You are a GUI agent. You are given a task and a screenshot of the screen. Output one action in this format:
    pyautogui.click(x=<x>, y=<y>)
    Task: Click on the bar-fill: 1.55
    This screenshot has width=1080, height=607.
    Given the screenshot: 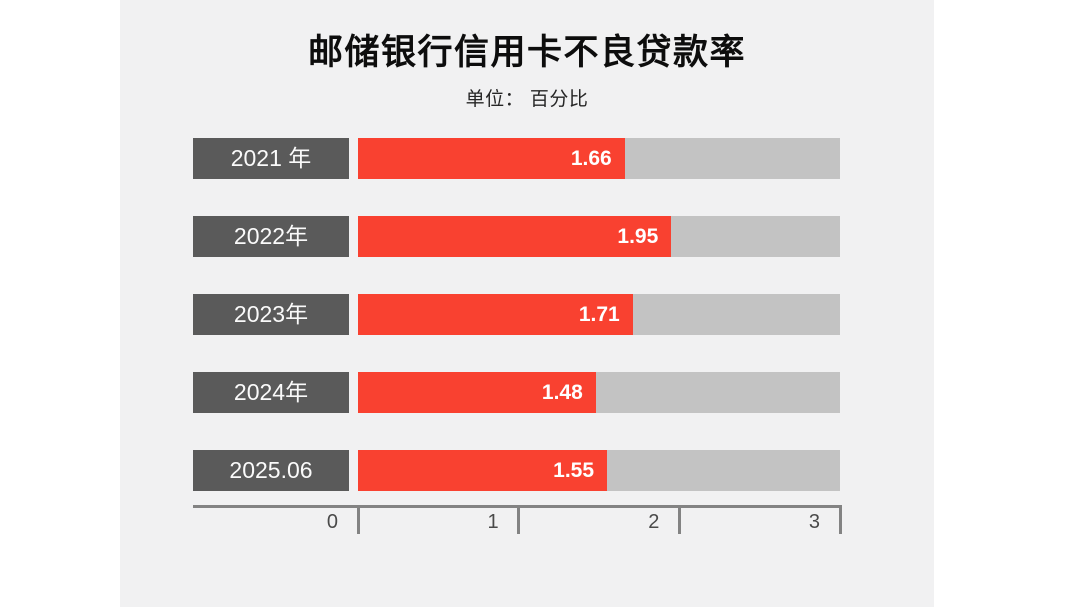 What is the action you would take?
    pyautogui.click(x=483, y=470)
    